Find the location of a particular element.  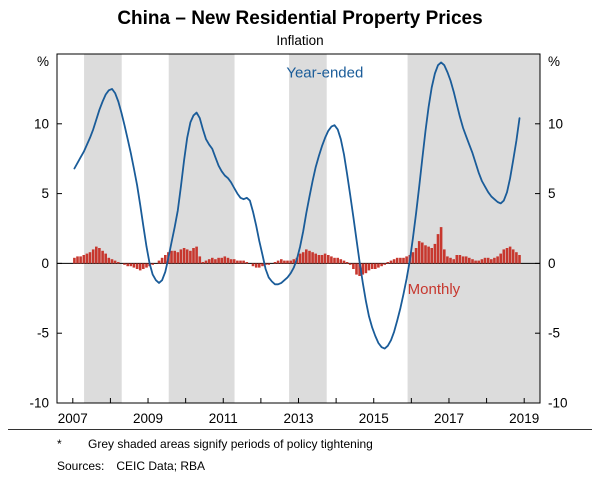

y-unit-right: % is located at coordinates (554, 61).